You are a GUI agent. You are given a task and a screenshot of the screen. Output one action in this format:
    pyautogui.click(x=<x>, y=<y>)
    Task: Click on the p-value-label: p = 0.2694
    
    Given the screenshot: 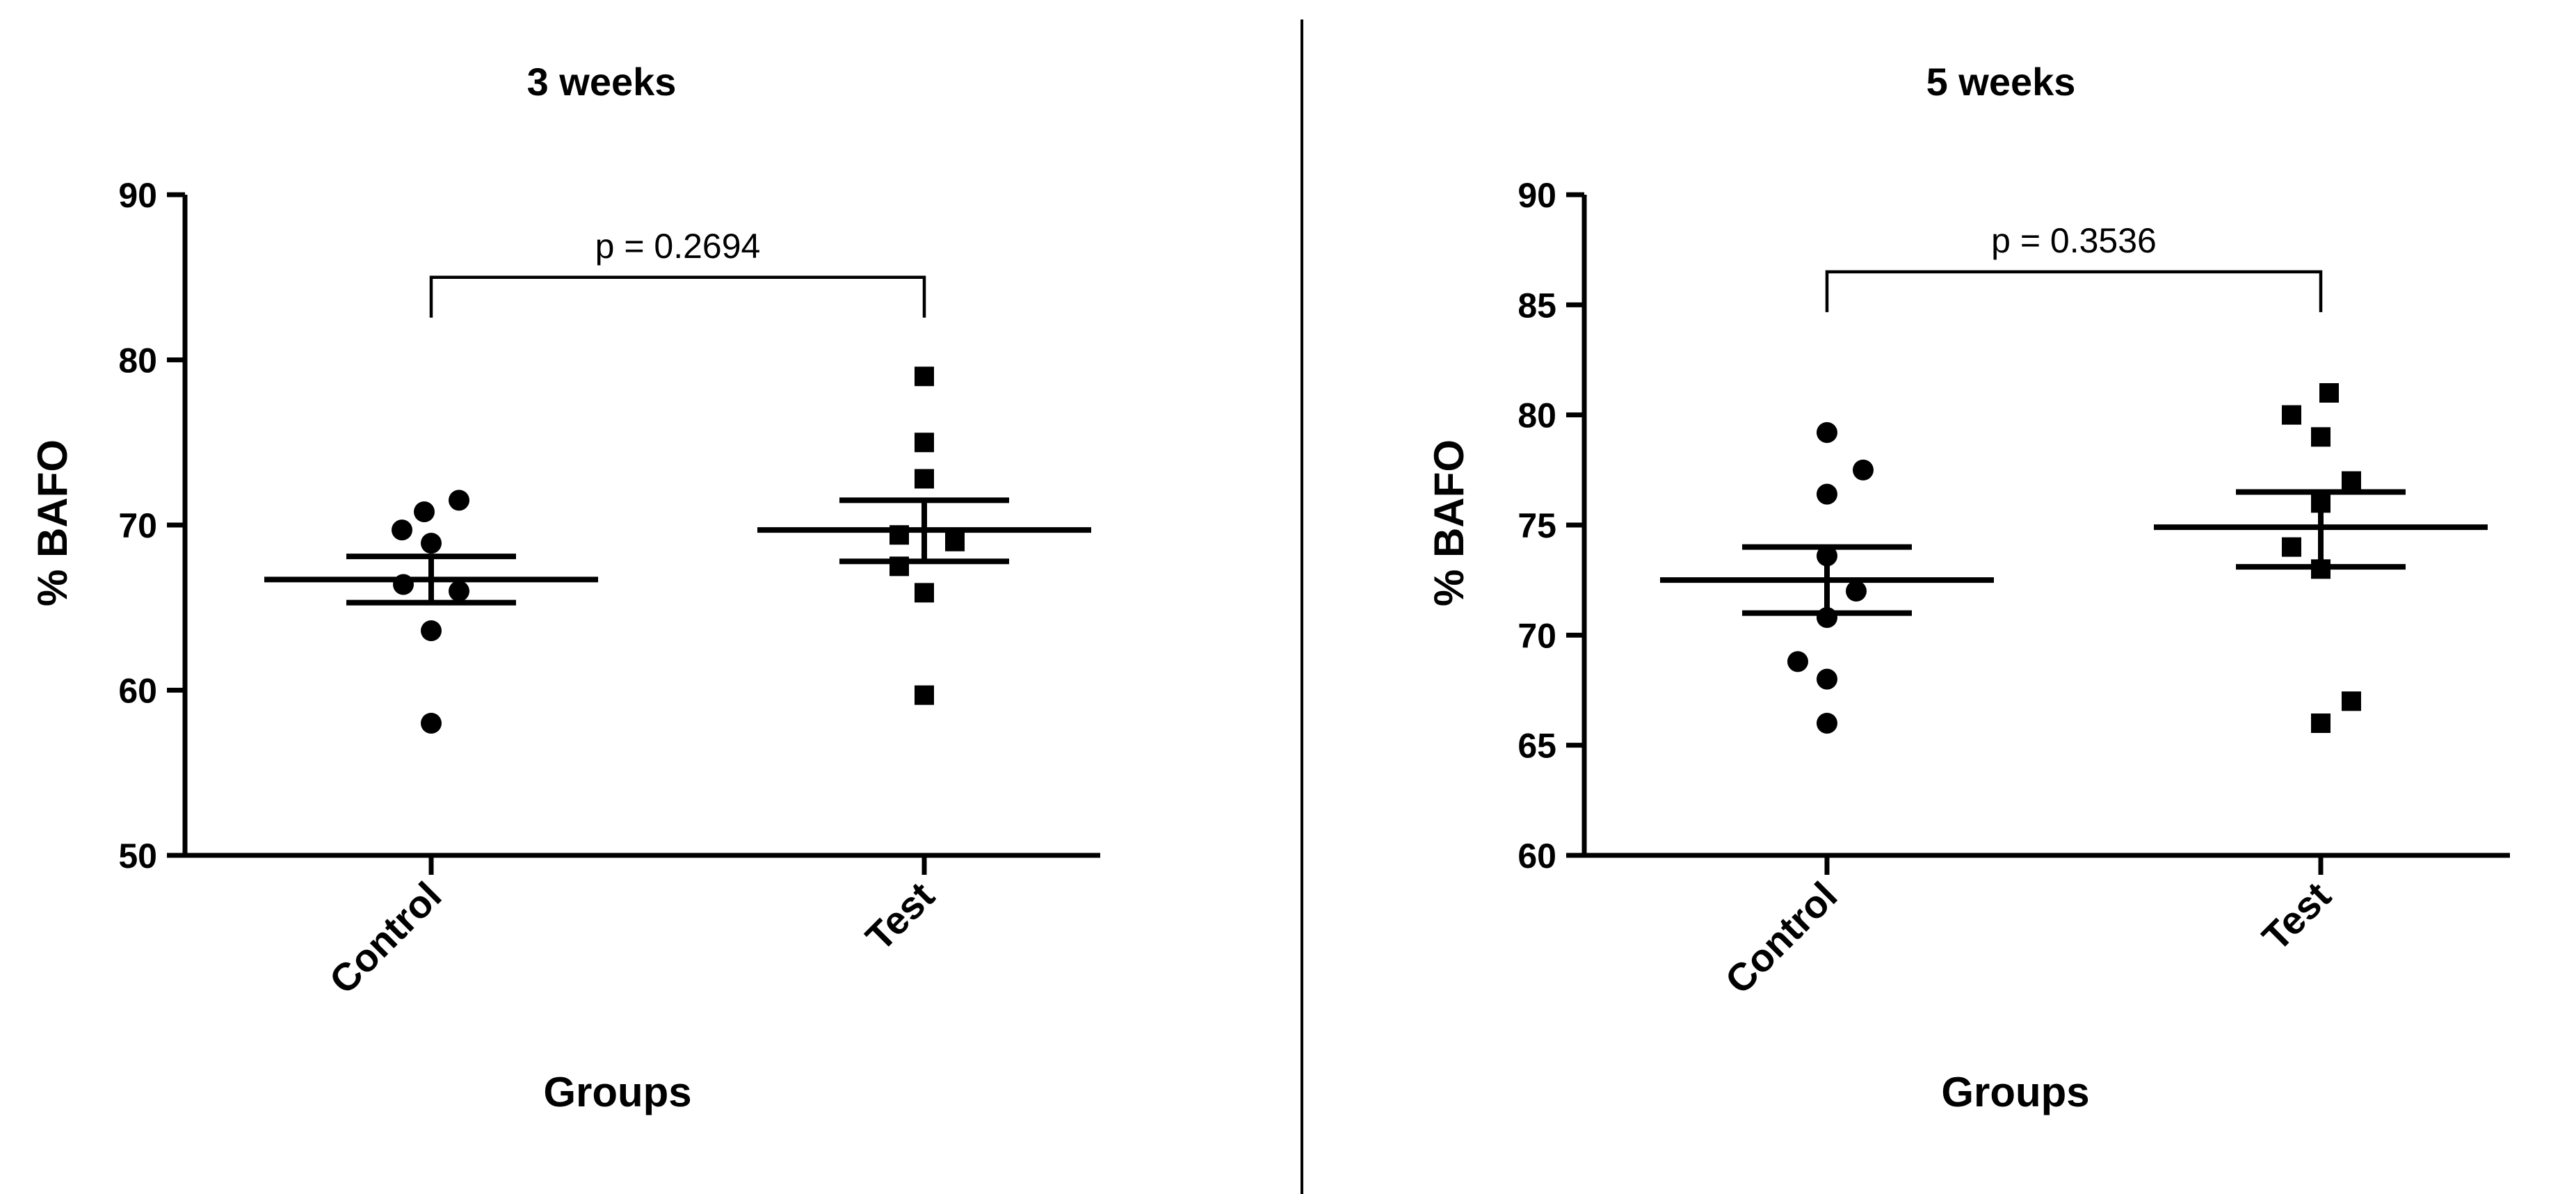 What is the action you would take?
    pyautogui.click(x=678, y=246)
    